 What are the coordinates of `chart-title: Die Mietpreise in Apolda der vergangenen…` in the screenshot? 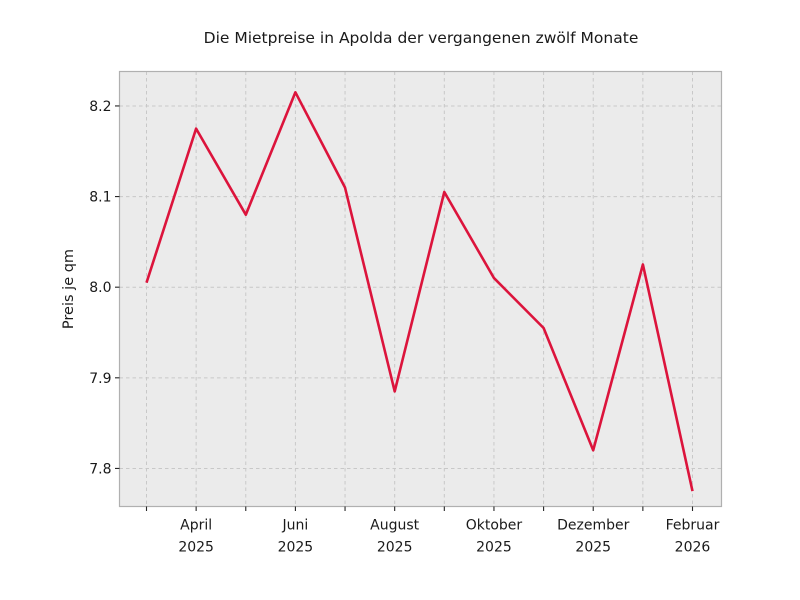 It's located at (421, 38).